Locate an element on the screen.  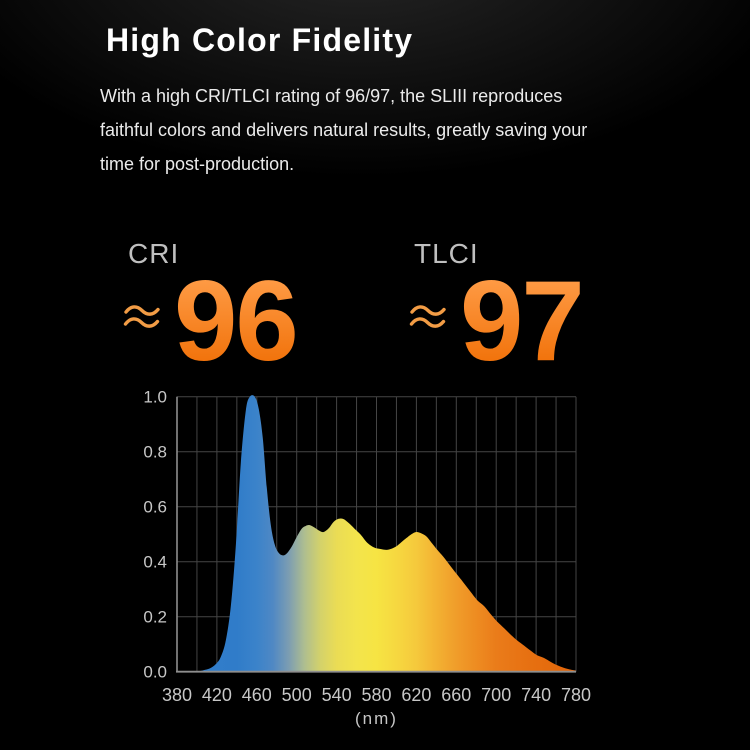
rating-tlci: TLCI 97 is located at coordinates (497, 311).